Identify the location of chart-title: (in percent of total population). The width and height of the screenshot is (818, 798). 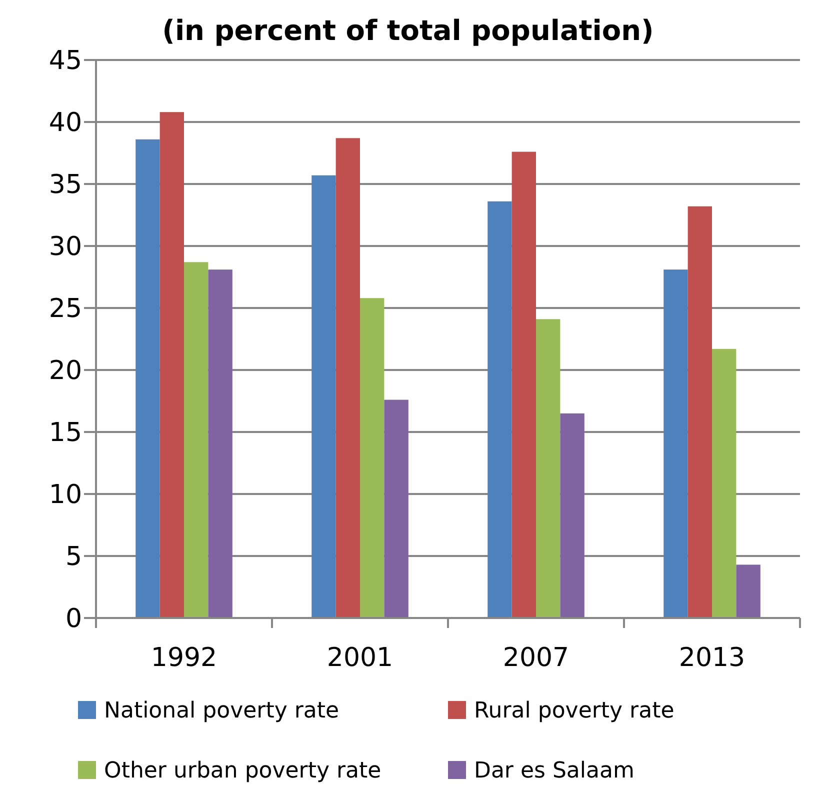
(408, 30).